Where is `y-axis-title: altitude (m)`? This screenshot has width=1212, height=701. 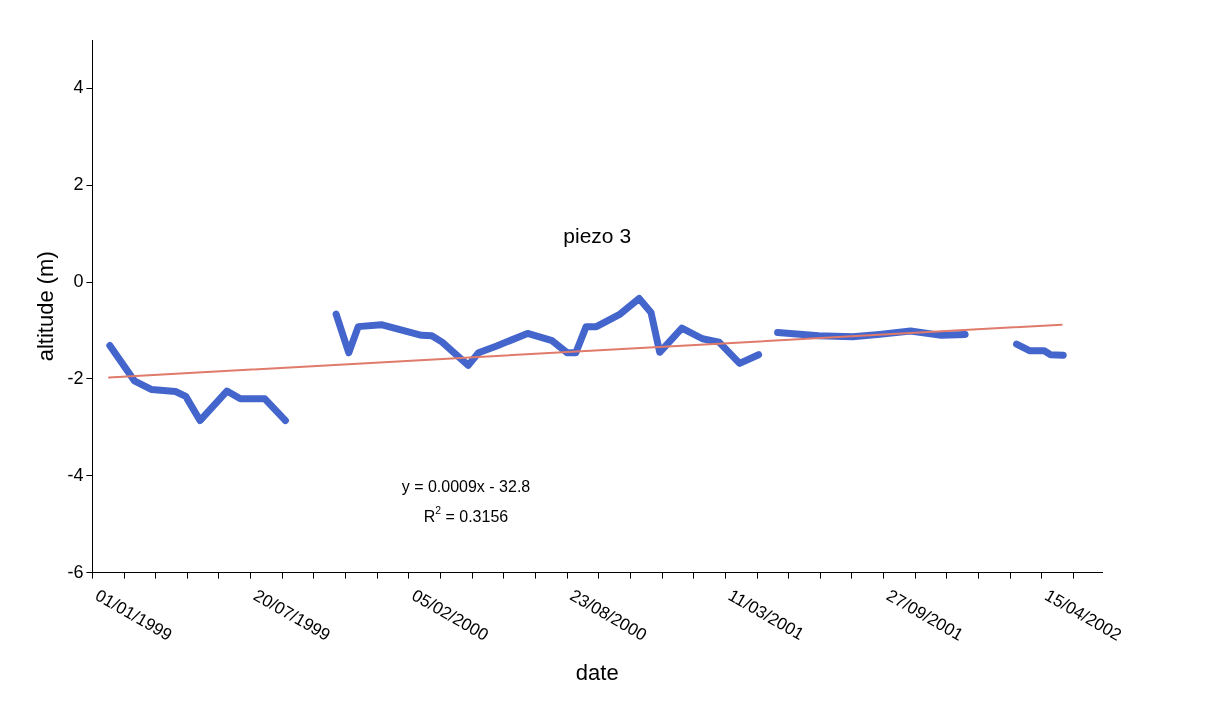
y-axis-title: altitude (m) is located at coordinates (46, 306).